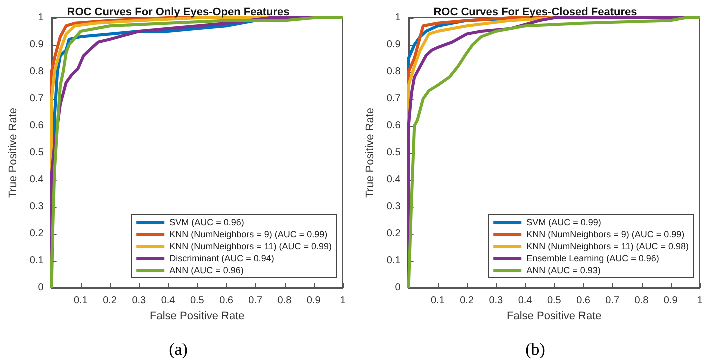 The height and width of the screenshot is (364, 714). I want to click on text: (a), so click(178, 350).